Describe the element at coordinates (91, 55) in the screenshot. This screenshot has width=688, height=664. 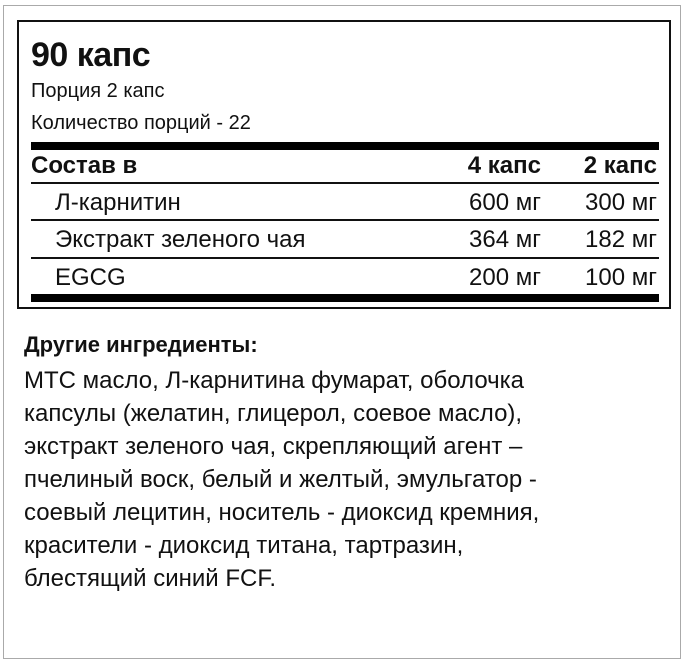
I see `package-count: 90 капс` at that location.